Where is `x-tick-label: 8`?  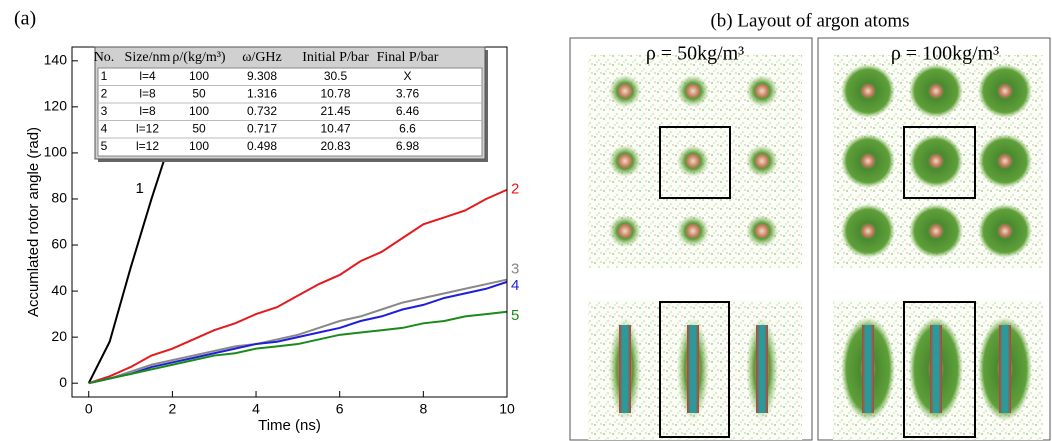 x-tick-label: 8 is located at coordinates (423, 409).